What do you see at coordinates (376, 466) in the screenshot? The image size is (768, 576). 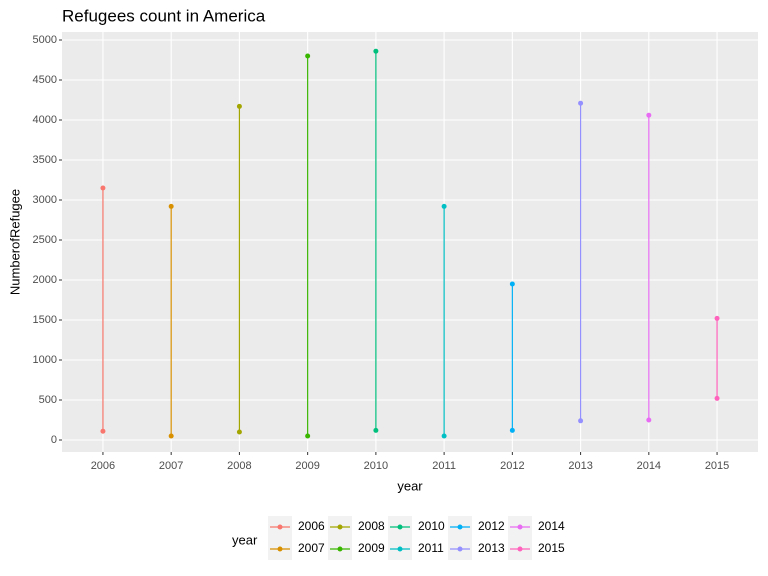 I see `x-tick-label: 2010` at bounding box center [376, 466].